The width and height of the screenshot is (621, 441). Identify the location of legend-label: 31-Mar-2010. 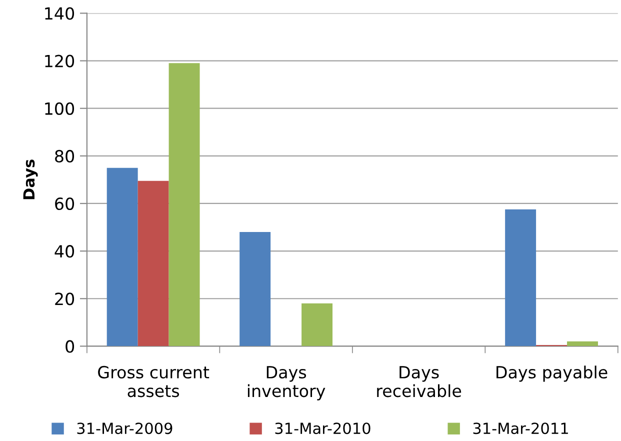
(322, 428).